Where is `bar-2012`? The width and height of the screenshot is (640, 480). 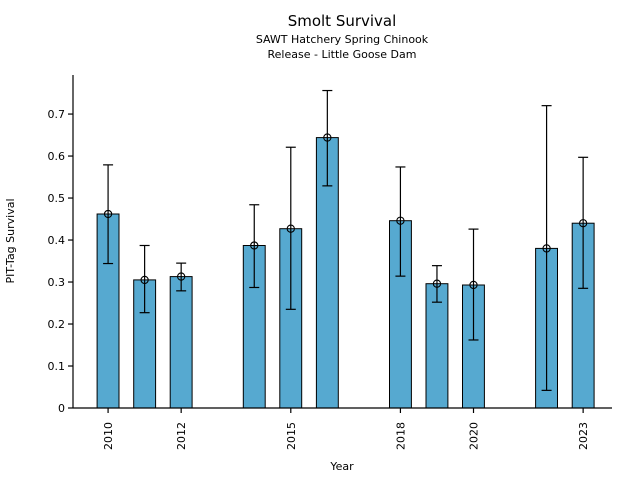 bar-2012 is located at coordinates (181, 342).